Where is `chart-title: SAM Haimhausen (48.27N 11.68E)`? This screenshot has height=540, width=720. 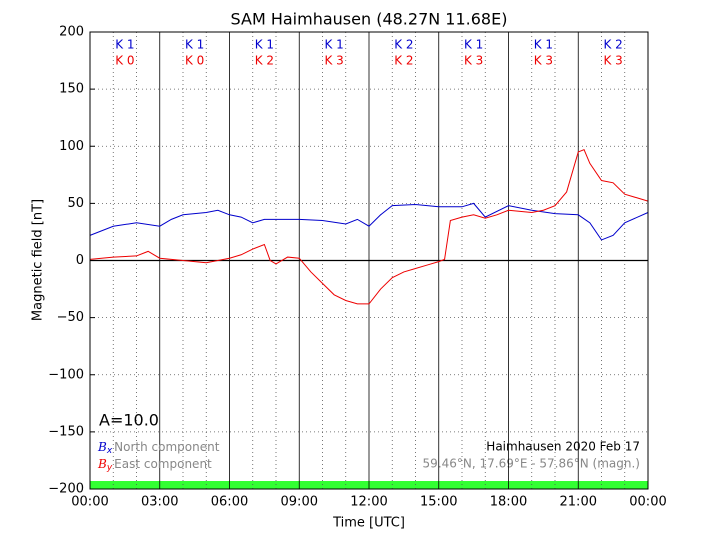 chart-title: SAM Haimhausen (48.27N 11.68E) is located at coordinates (369, 19).